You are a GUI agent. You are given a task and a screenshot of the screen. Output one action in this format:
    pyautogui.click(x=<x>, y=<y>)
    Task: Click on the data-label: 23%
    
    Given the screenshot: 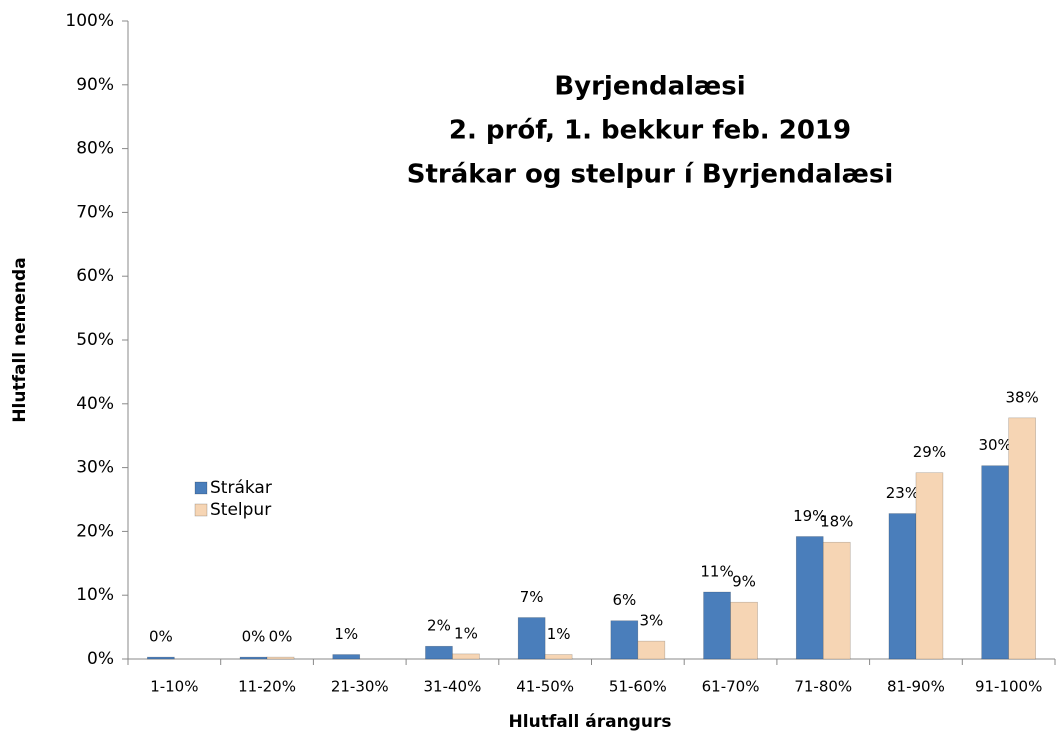 What is the action you would take?
    pyautogui.click(x=902, y=493)
    